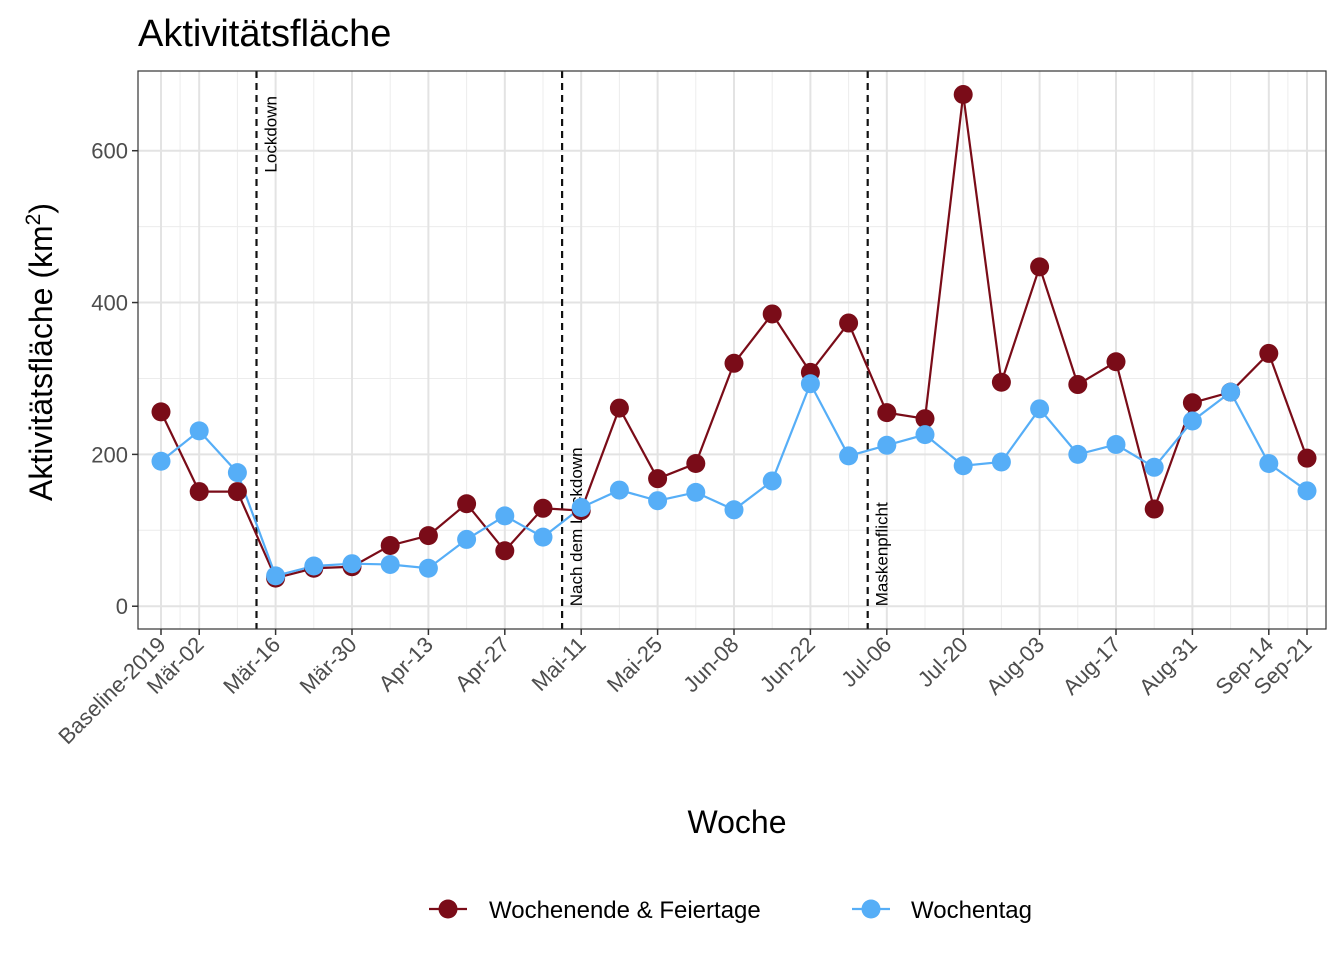 Image resolution: width=1344 pixels, height=960 pixels. I want to click on x-tick-label: Apr-27, so click(482, 664).